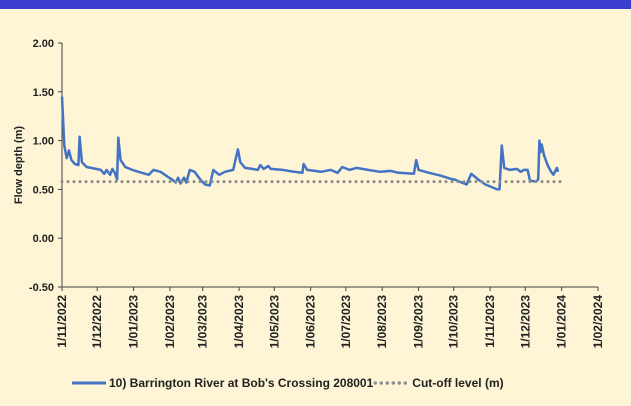  Describe the element at coordinates (43, 142) in the screenshot. I see `y-tick-label: 1.00` at that location.